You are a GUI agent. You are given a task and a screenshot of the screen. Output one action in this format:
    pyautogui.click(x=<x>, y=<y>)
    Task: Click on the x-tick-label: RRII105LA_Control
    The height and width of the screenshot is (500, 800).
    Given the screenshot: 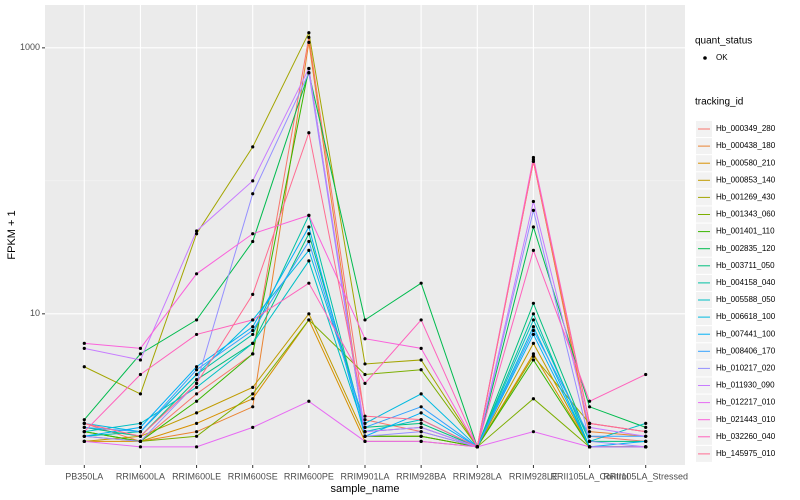 What is the action you would take?
    pyautogui.click(x=590, y=476)
    